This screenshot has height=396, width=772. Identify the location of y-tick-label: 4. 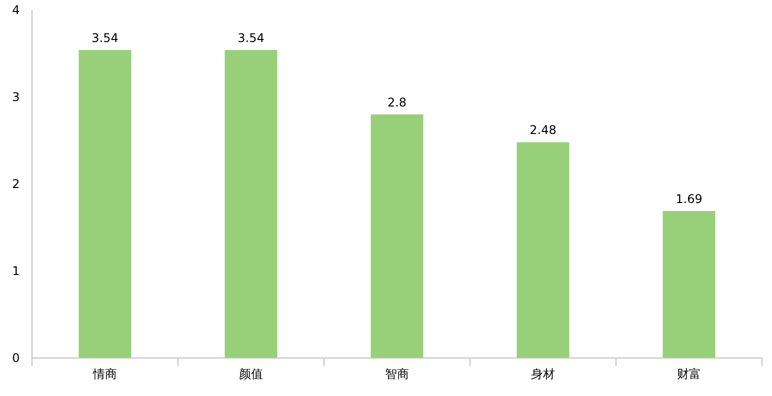
(16, 10).